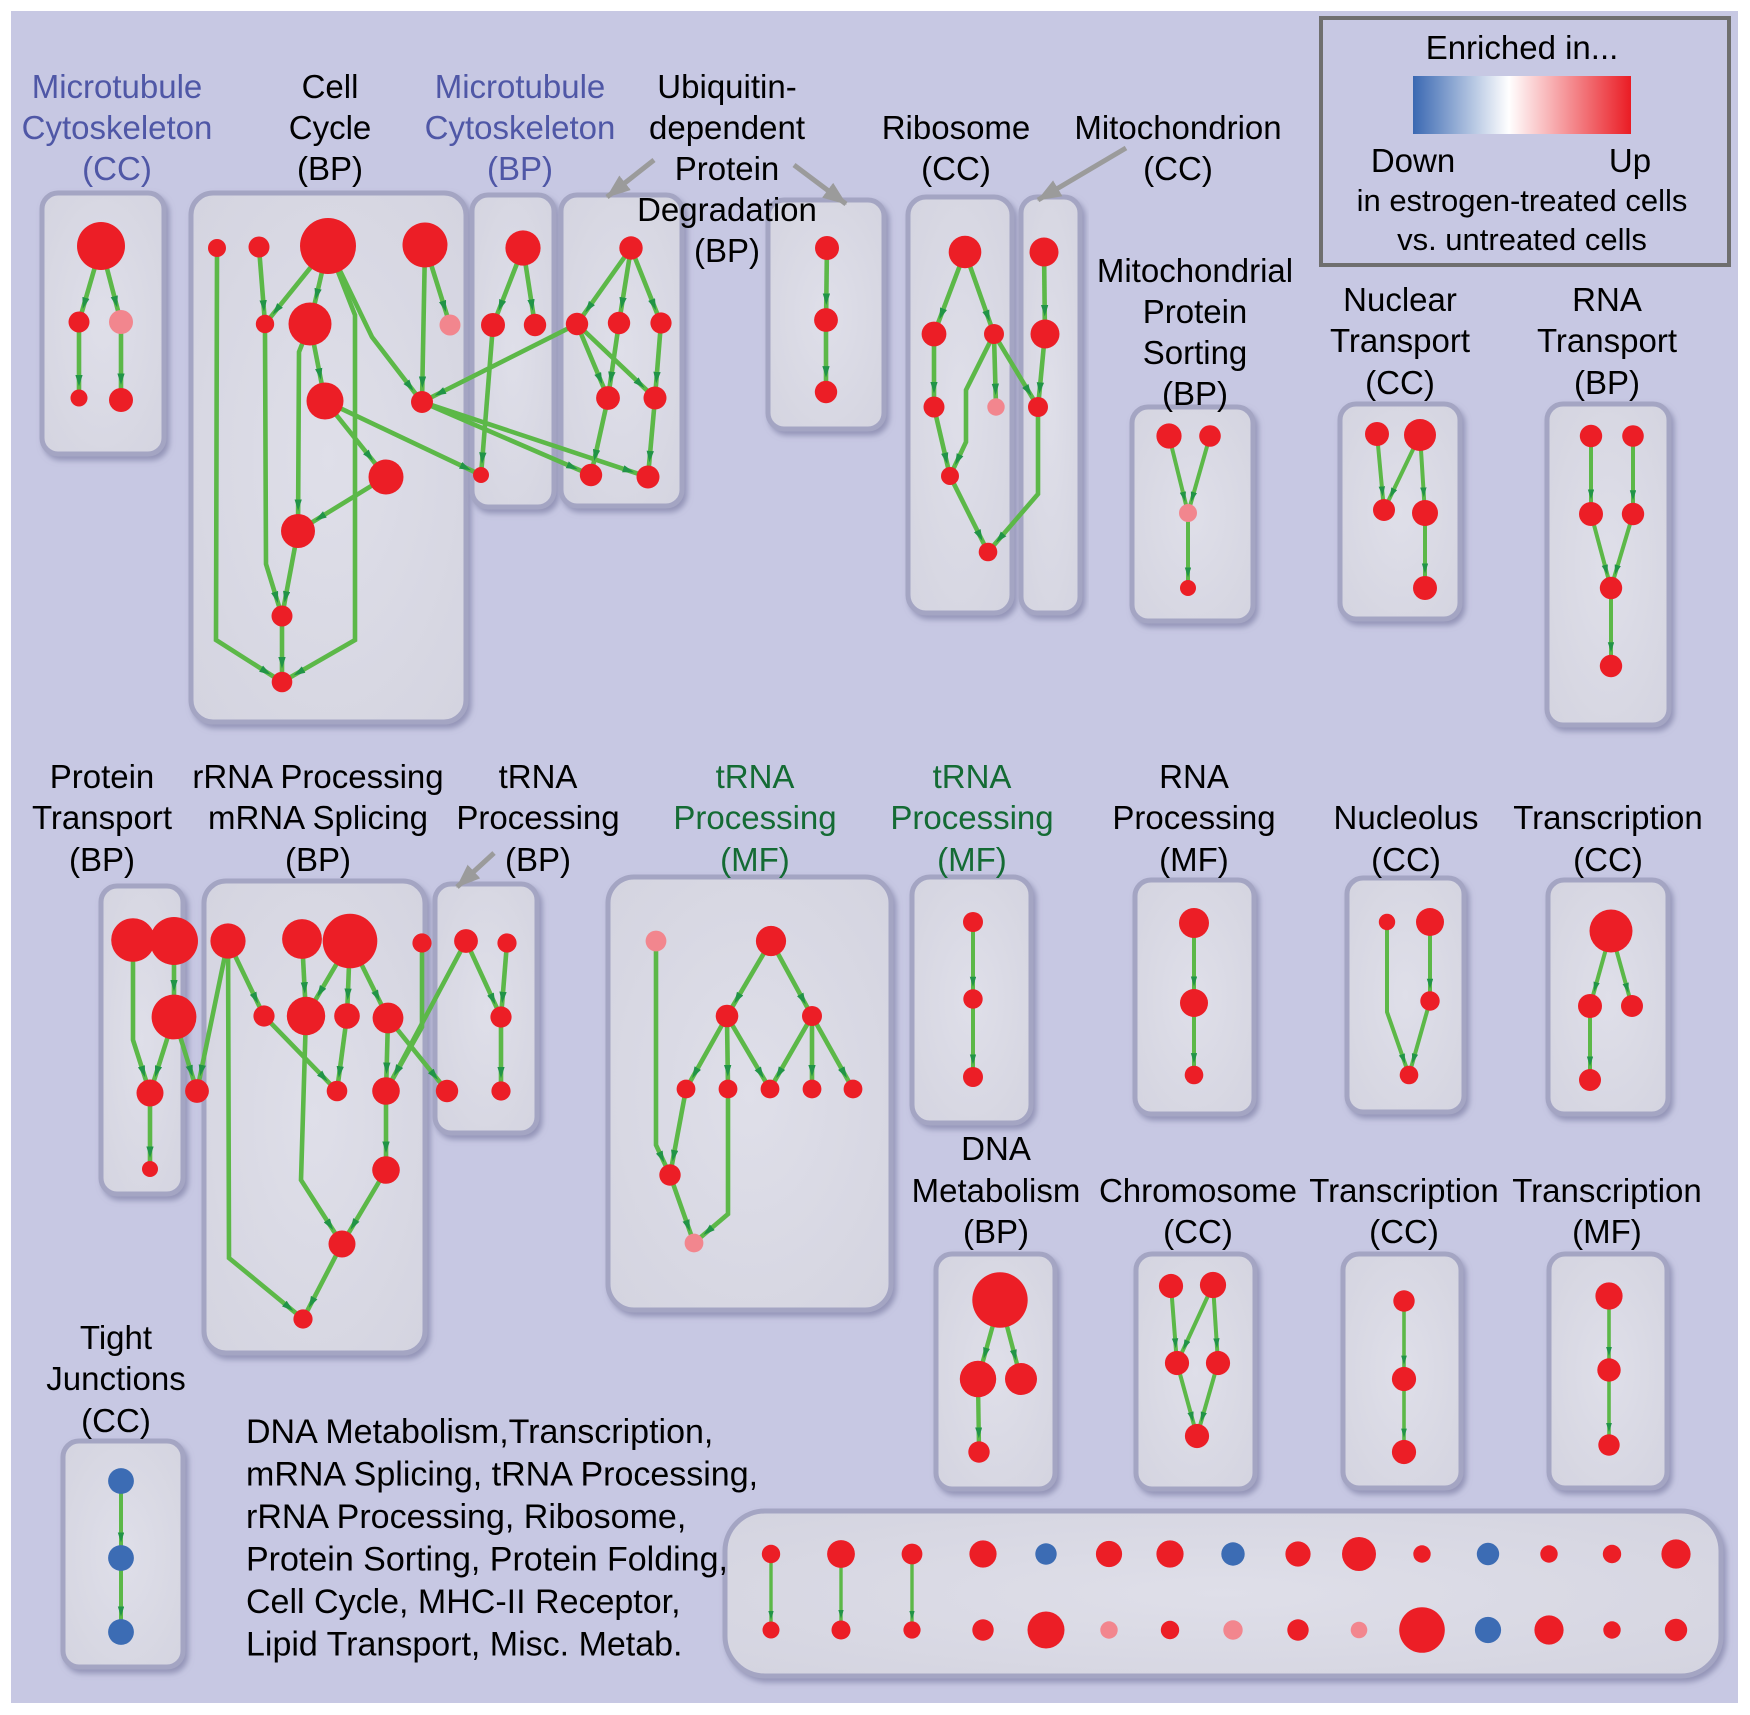  I want to click on svg-text: Cell Cycle, MHC-II Receptor,, so click(463, 1602).